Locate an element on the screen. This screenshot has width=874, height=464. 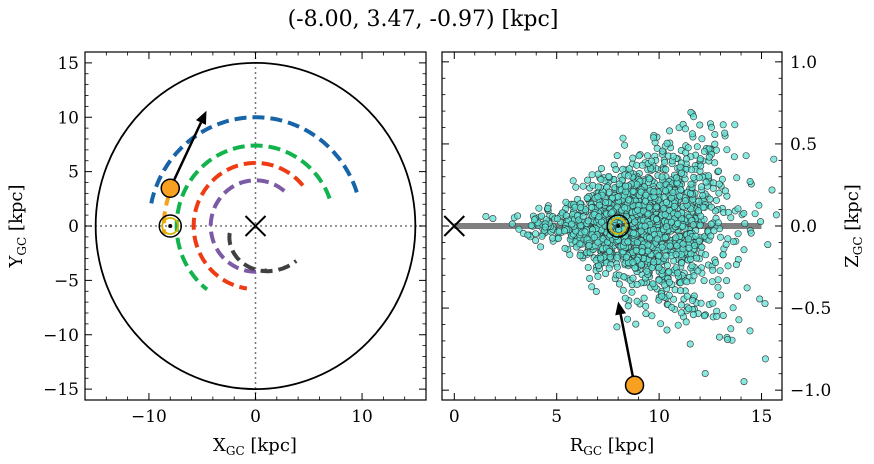
r-y-tick-label: 1.0 is located at coordinates (803, 63).